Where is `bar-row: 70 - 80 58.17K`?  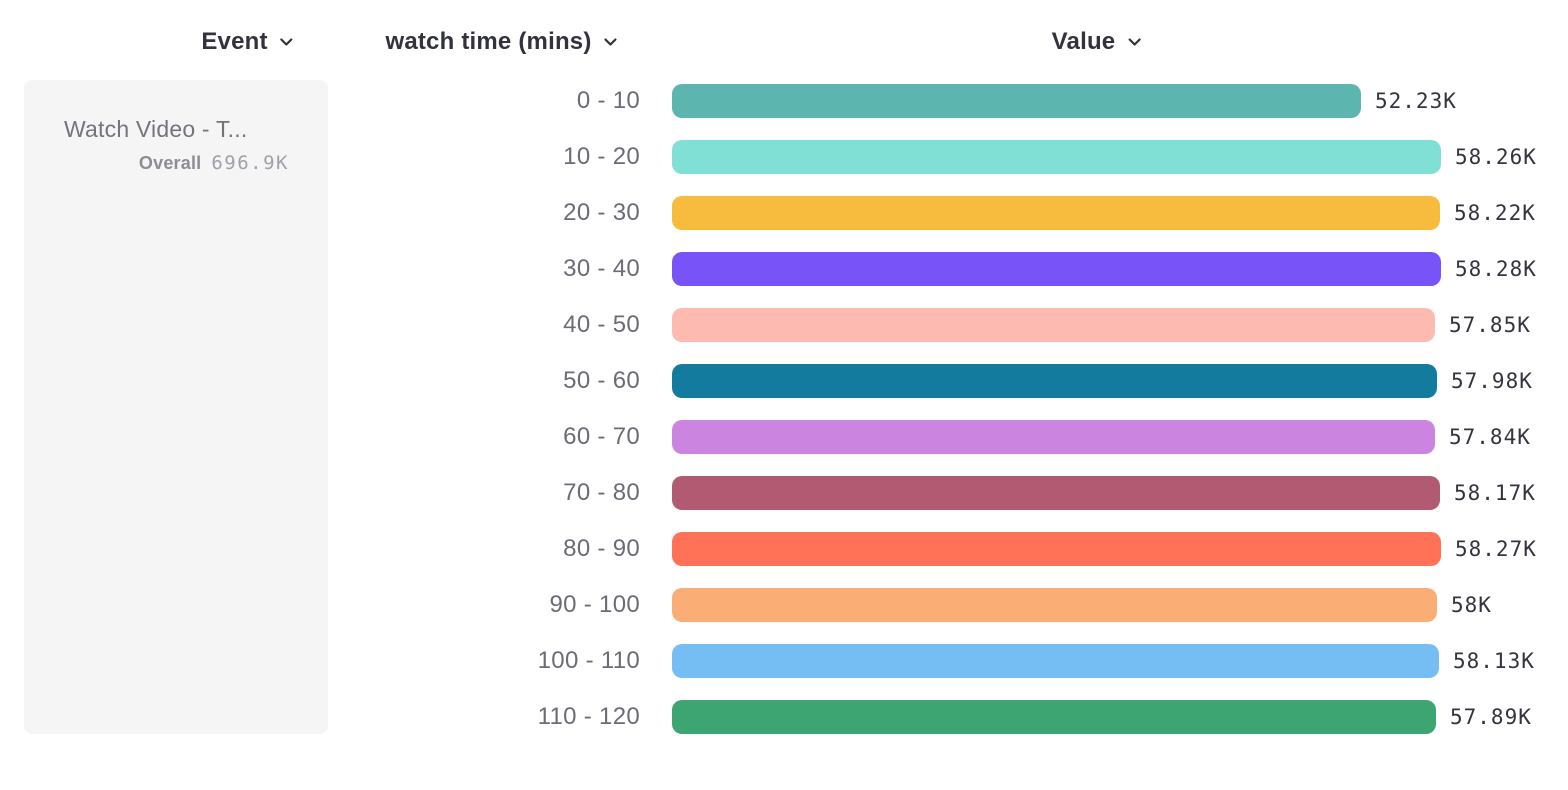 bar-row: 70 - 80 58.17K is located at coordinates (784, 493).